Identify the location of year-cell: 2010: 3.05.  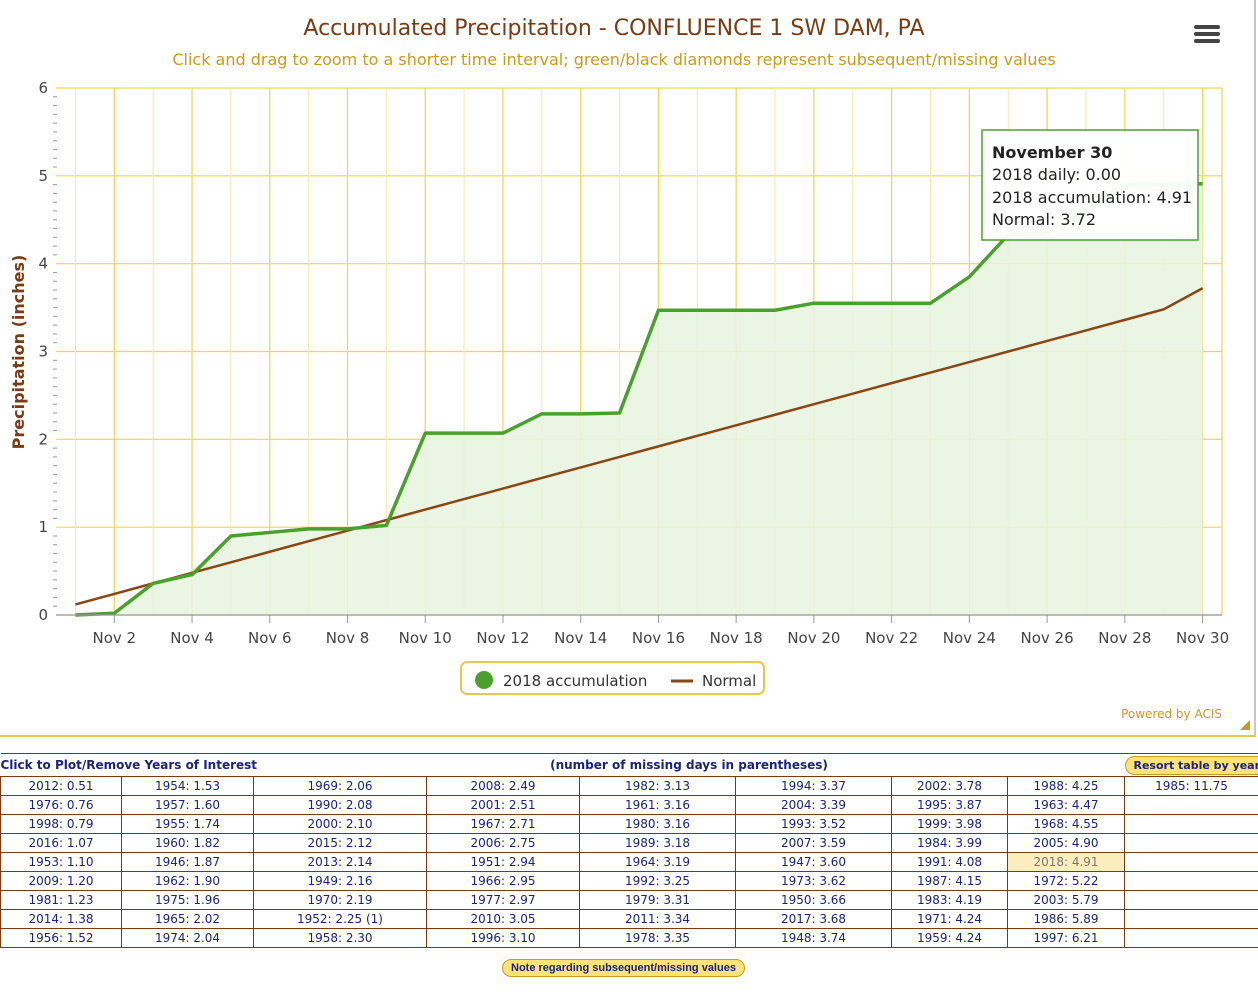
(503, 919).